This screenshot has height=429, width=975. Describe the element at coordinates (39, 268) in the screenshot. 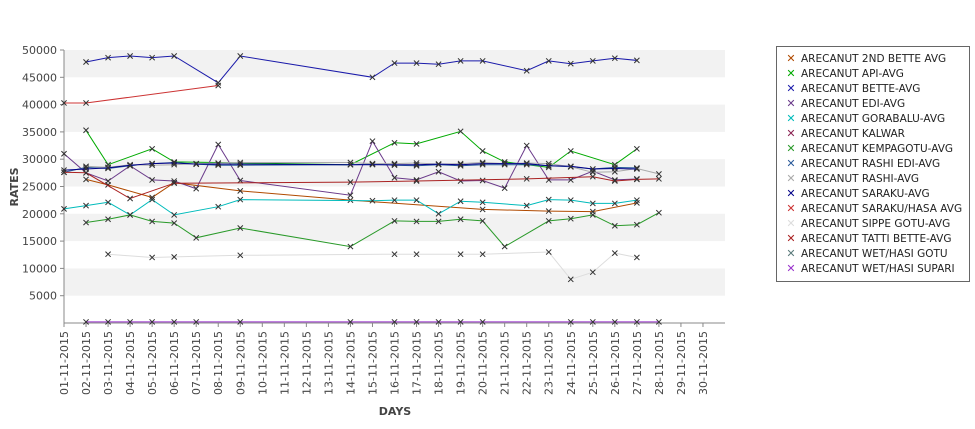

I see `y-tick-label: 10000` at that location.